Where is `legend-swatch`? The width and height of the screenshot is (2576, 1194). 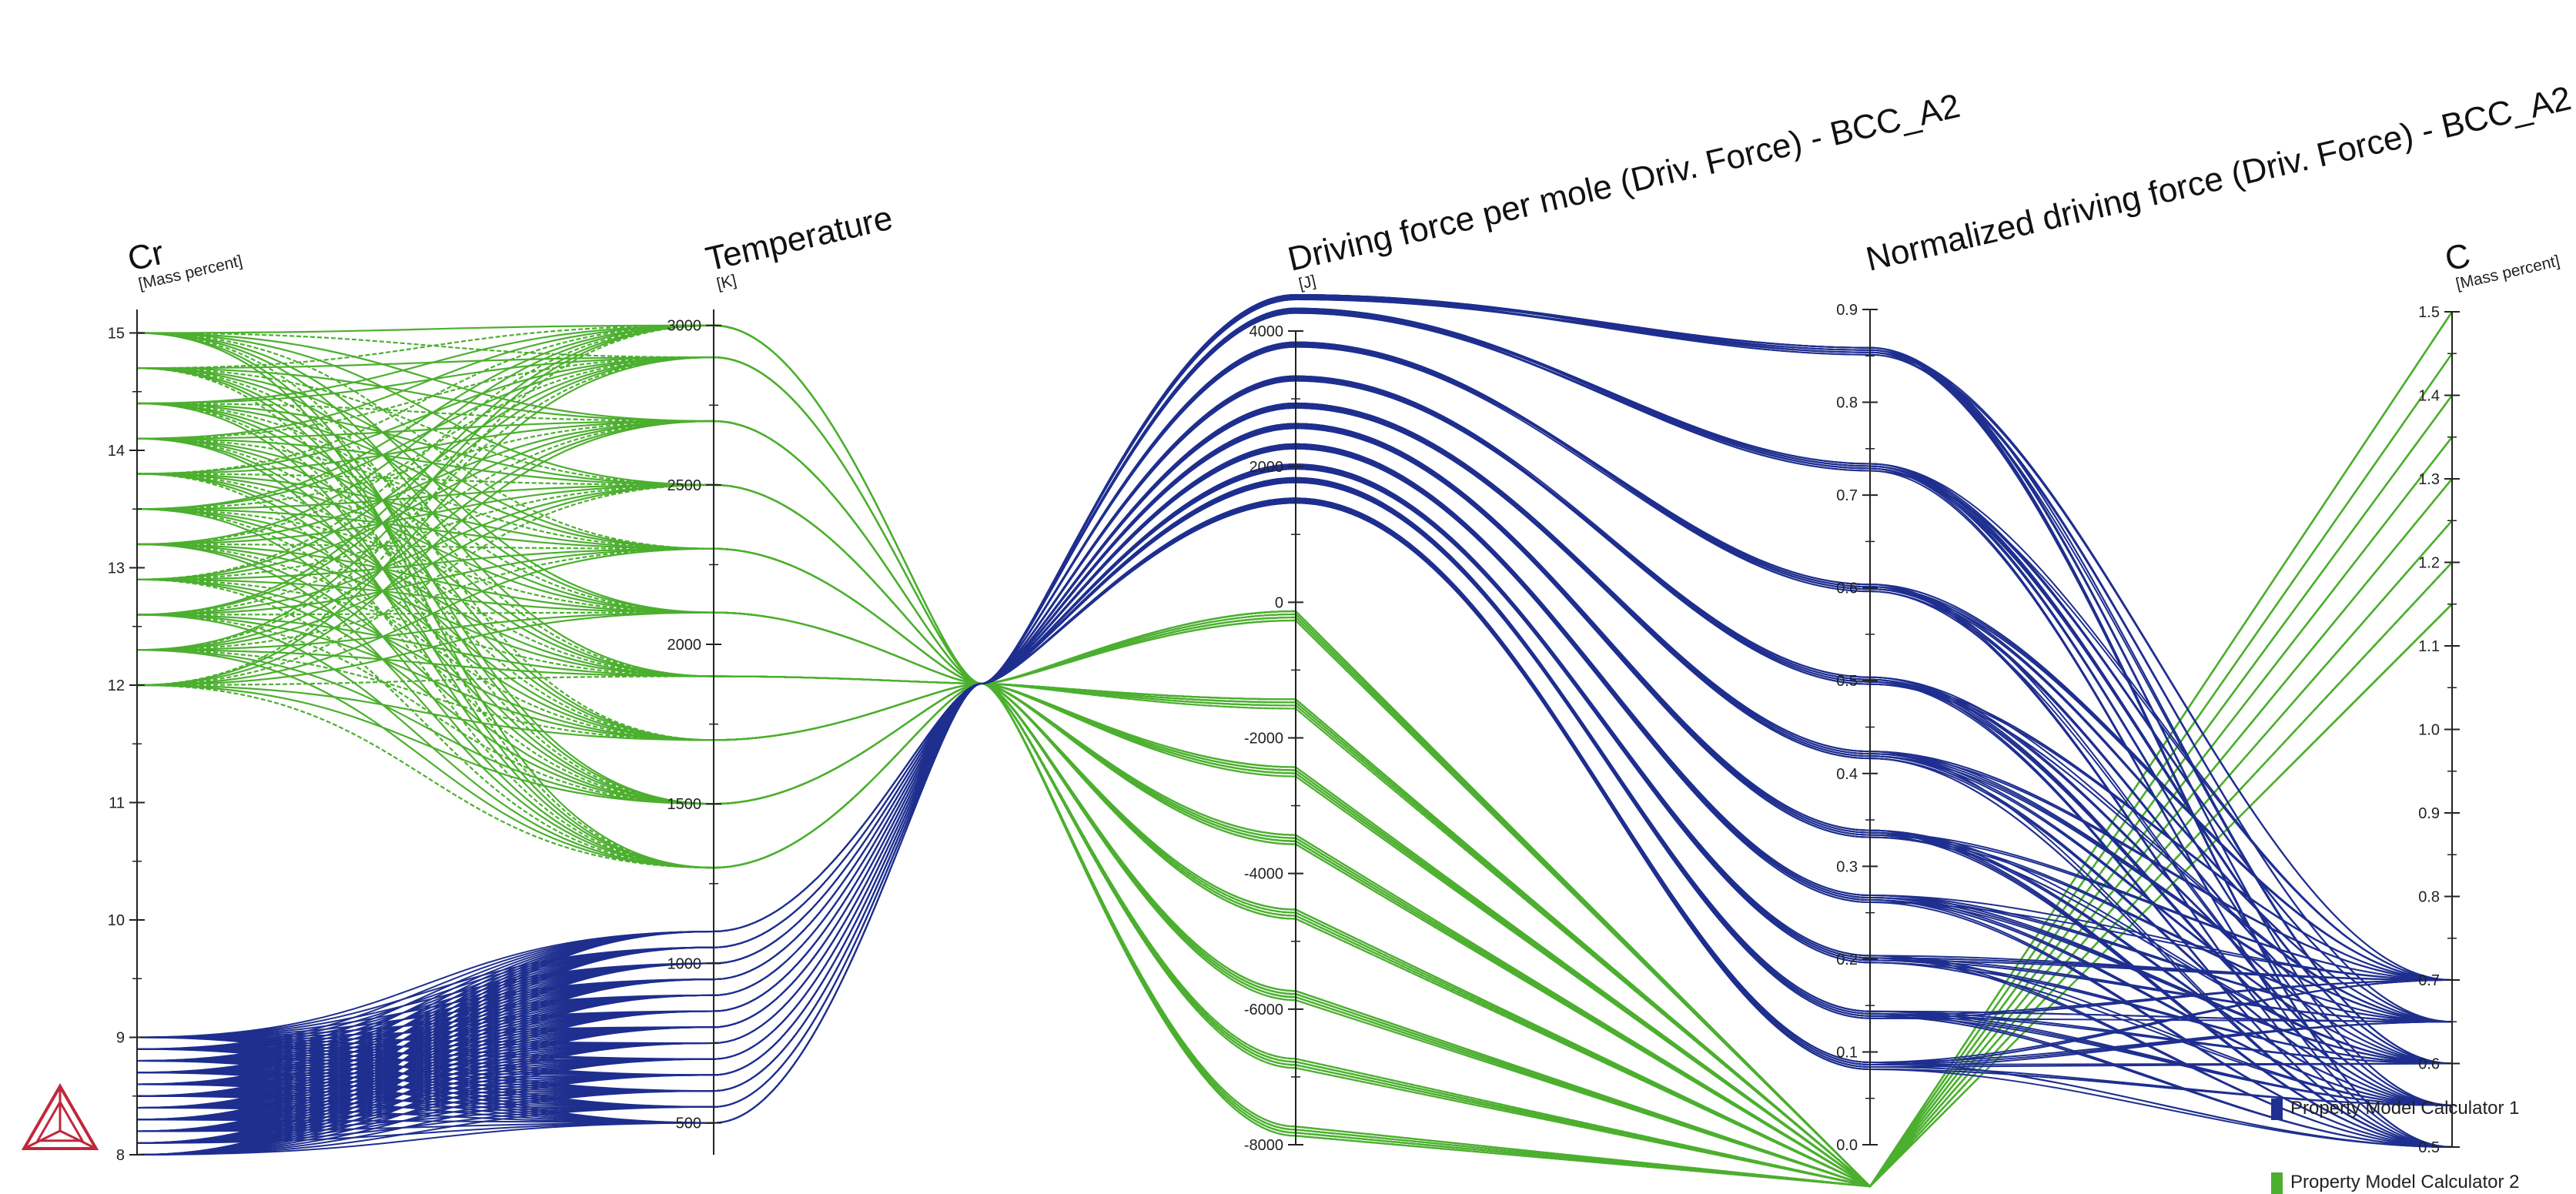 legend-swatch is located at coordinates (2277, 1183).